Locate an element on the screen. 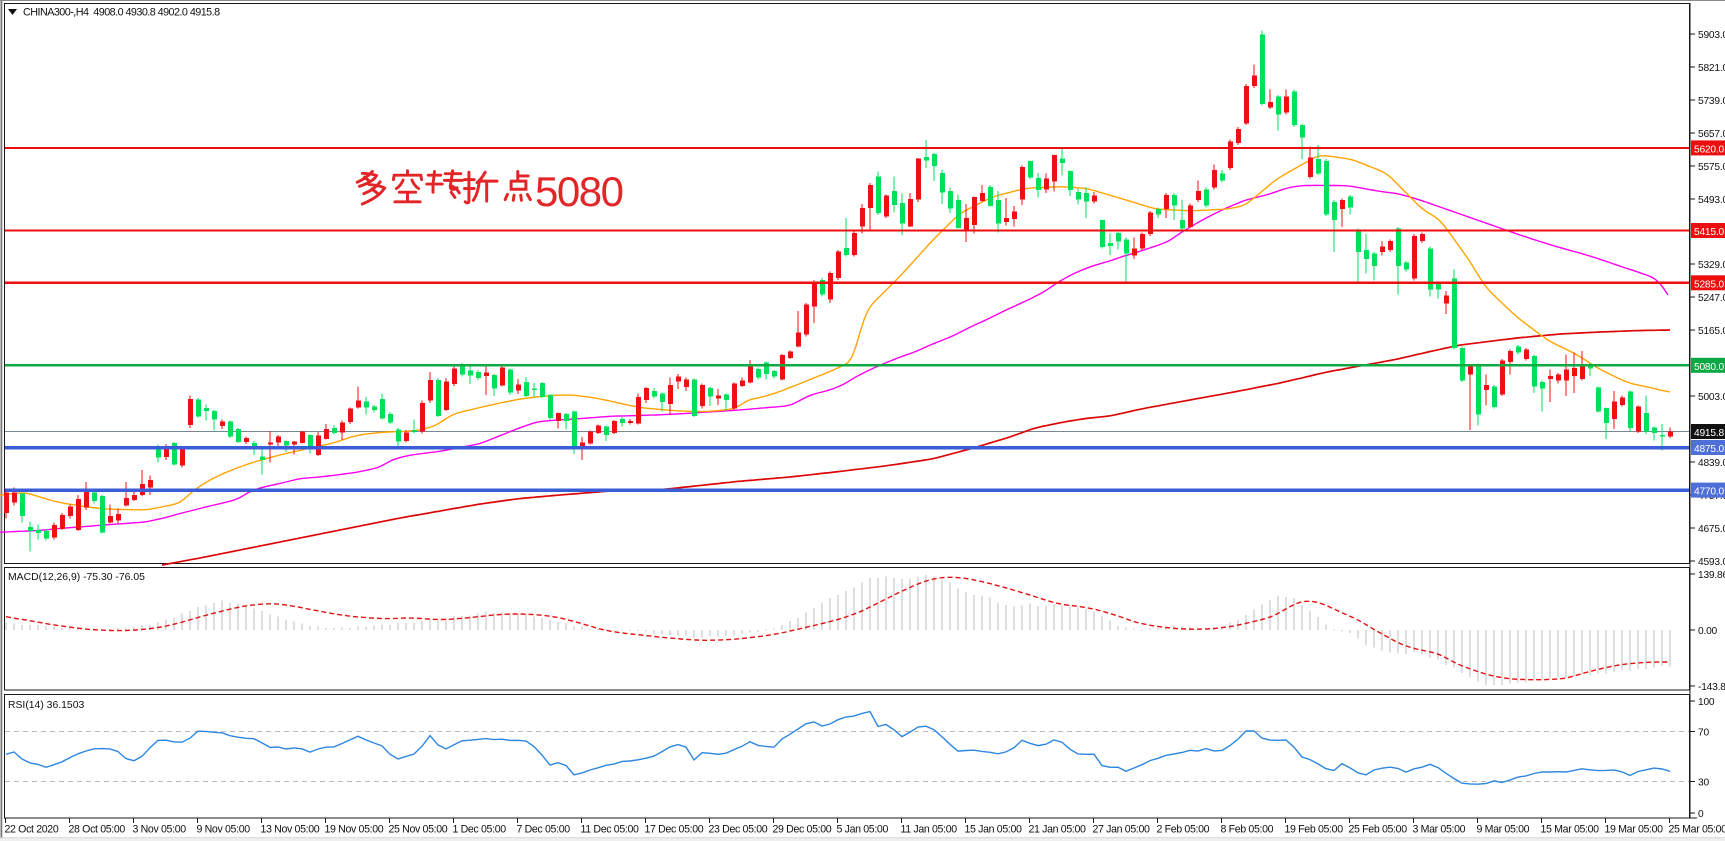 The image size is (1725, 841). svg-text: 25 Nov 05:00 is located at coordinates (418, 830).